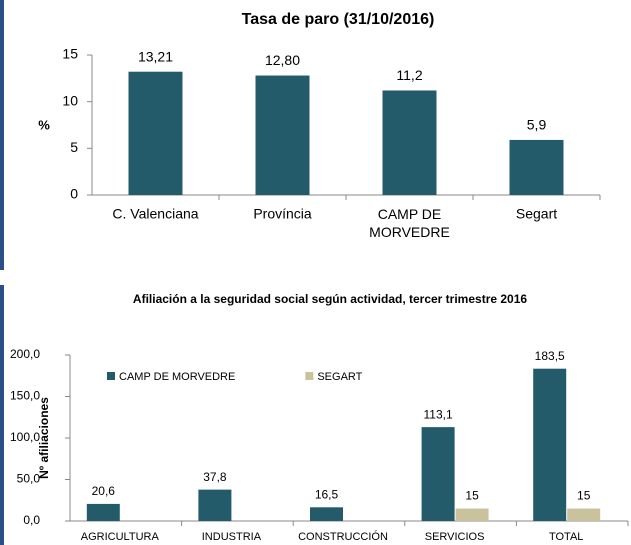 The height and width of the screenshot is (545, 631). Describe the element at coordinates (550, 356) in the screenshot. I see `data-label: 183,5` at that location.